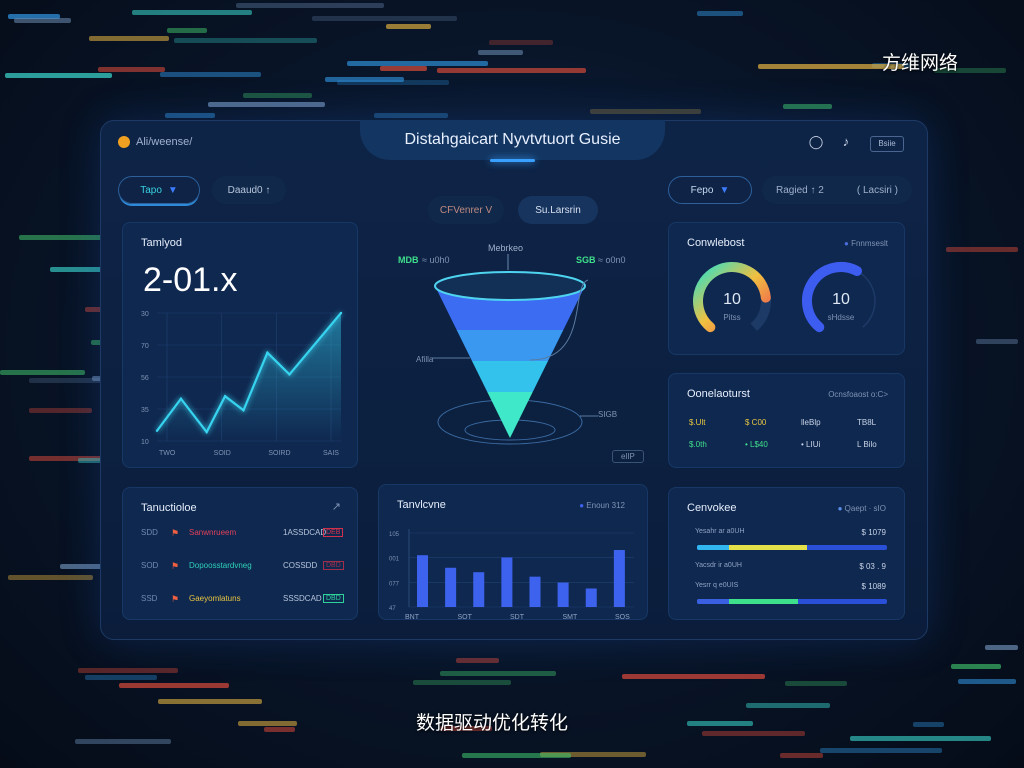 This screenshot has width=1024, height=768. What do you see at coordinates (465, 617) in the screenshot?
I see `x-tick-label: SOT` at bounding box center [465, 617].